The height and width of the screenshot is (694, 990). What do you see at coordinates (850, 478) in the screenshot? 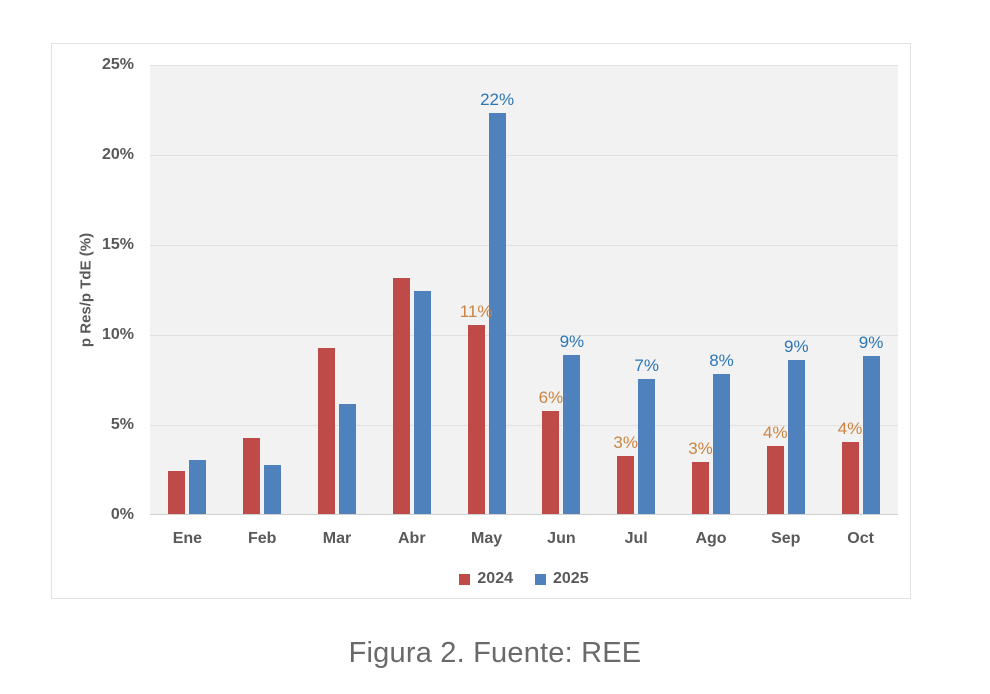
I see `bar-2024-oct` at bounding box center [850, 478].